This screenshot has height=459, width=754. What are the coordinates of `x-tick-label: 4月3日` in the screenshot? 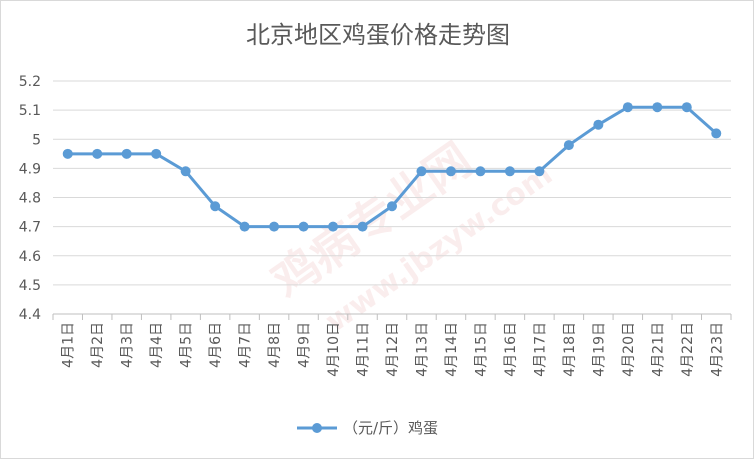 It's located at (128, 345).